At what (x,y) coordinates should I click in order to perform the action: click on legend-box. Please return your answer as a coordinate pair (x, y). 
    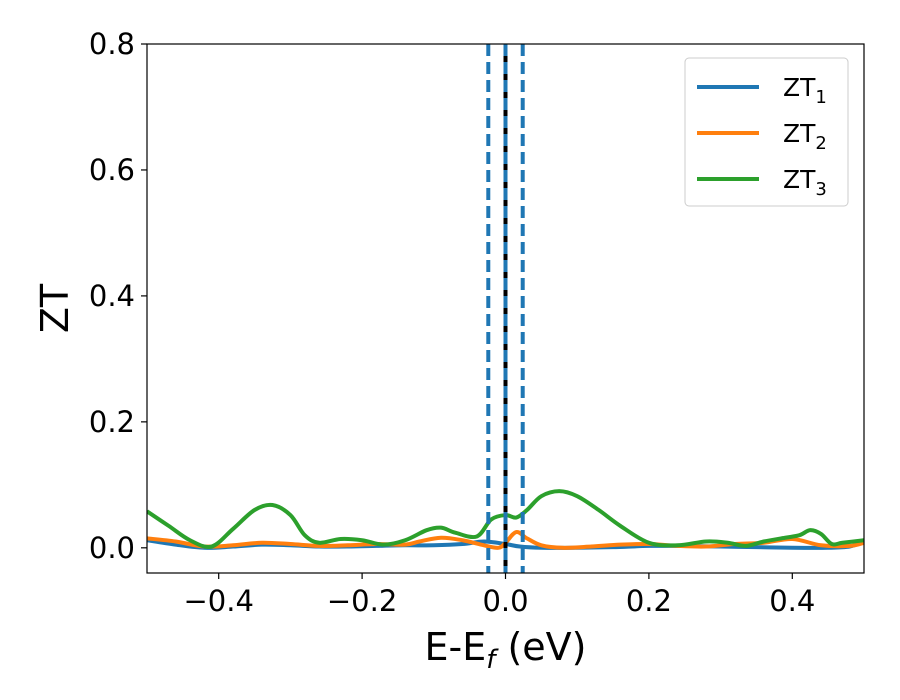
    Looking at the image, I should click on (766, 132).